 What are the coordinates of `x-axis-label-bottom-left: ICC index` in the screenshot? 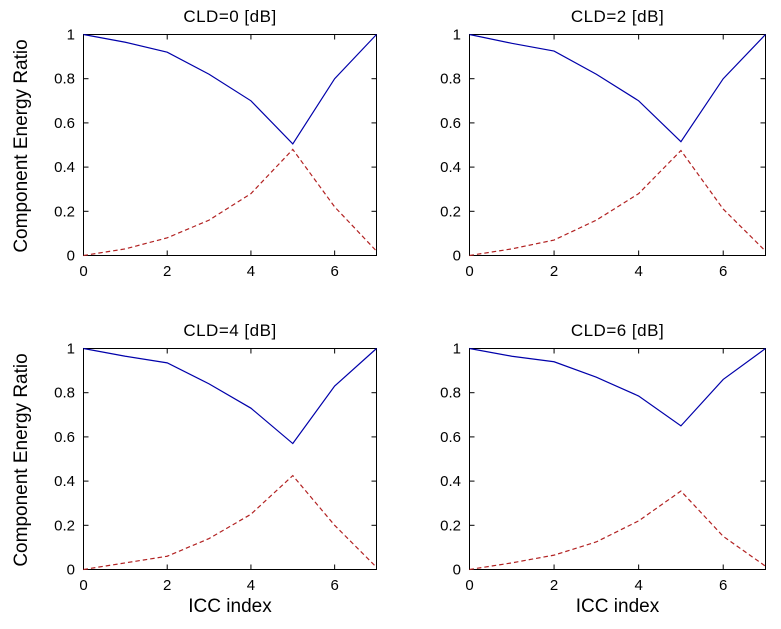 It's located at (230, 606).